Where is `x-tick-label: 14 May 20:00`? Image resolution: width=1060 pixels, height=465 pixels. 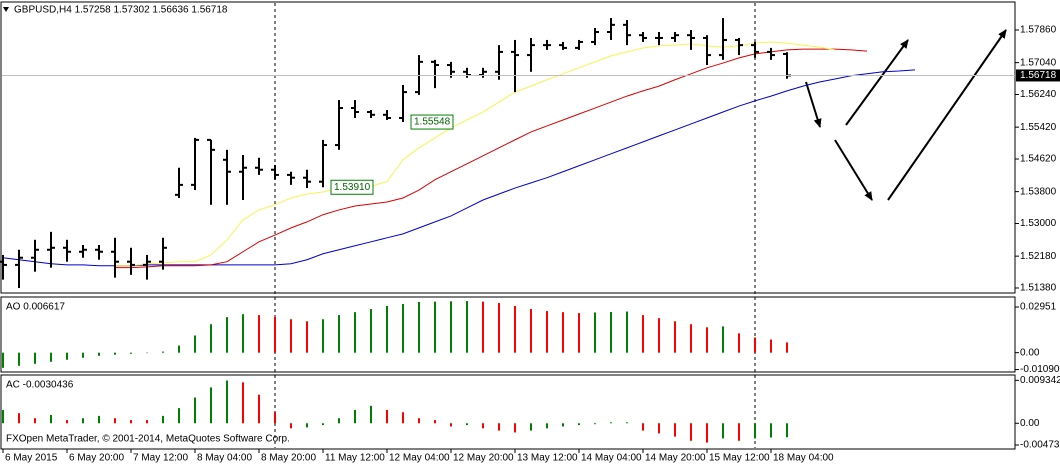
x-tick-label: 14 May 20:00 is located at coordinates (675, 458).